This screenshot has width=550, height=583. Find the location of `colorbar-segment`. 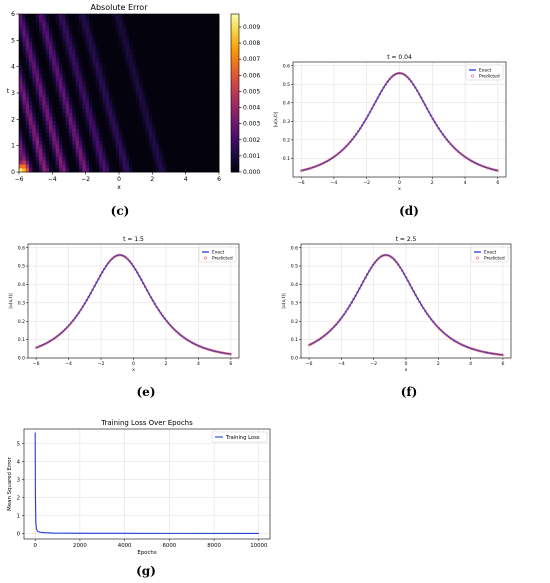

colorbar-segment is located at coordinates (235, 123).